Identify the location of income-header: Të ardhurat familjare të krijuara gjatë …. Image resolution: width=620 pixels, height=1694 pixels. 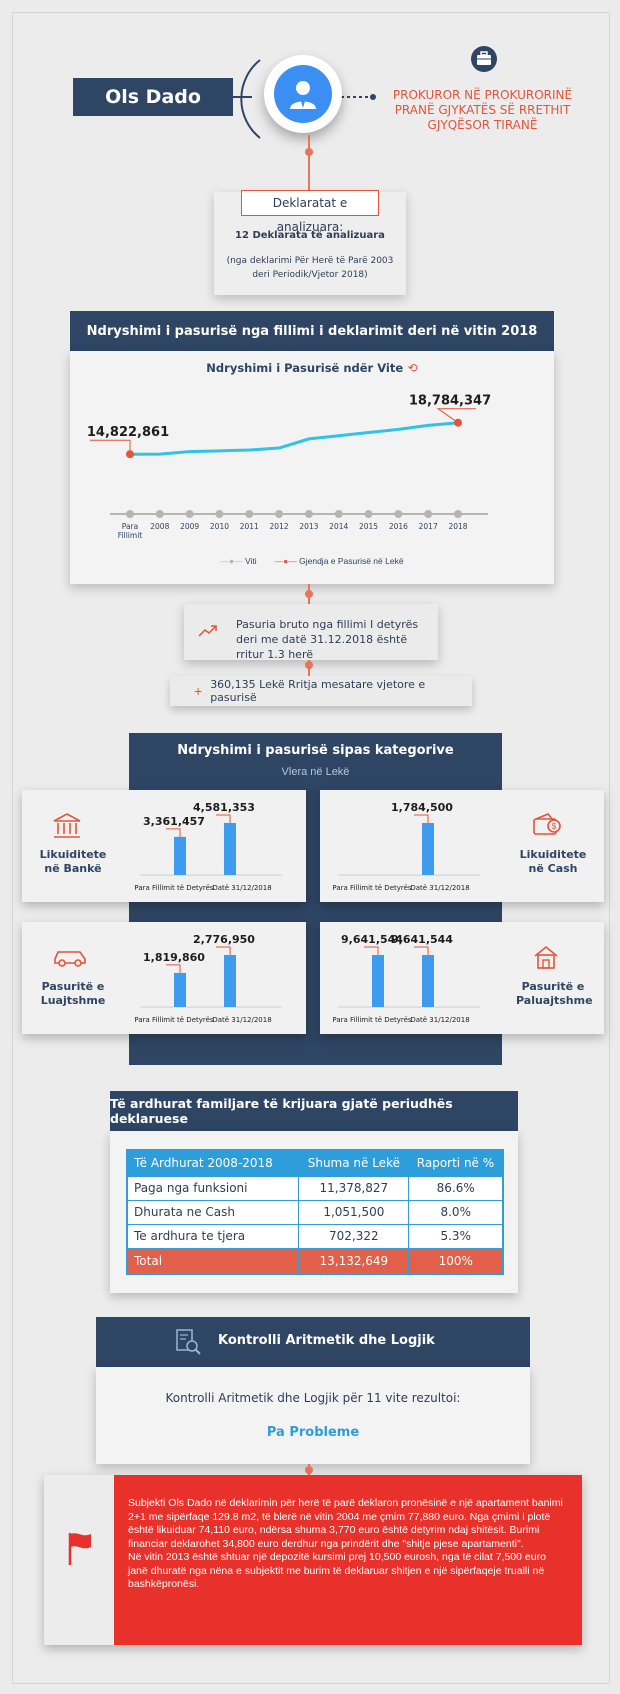
(314, 1111).